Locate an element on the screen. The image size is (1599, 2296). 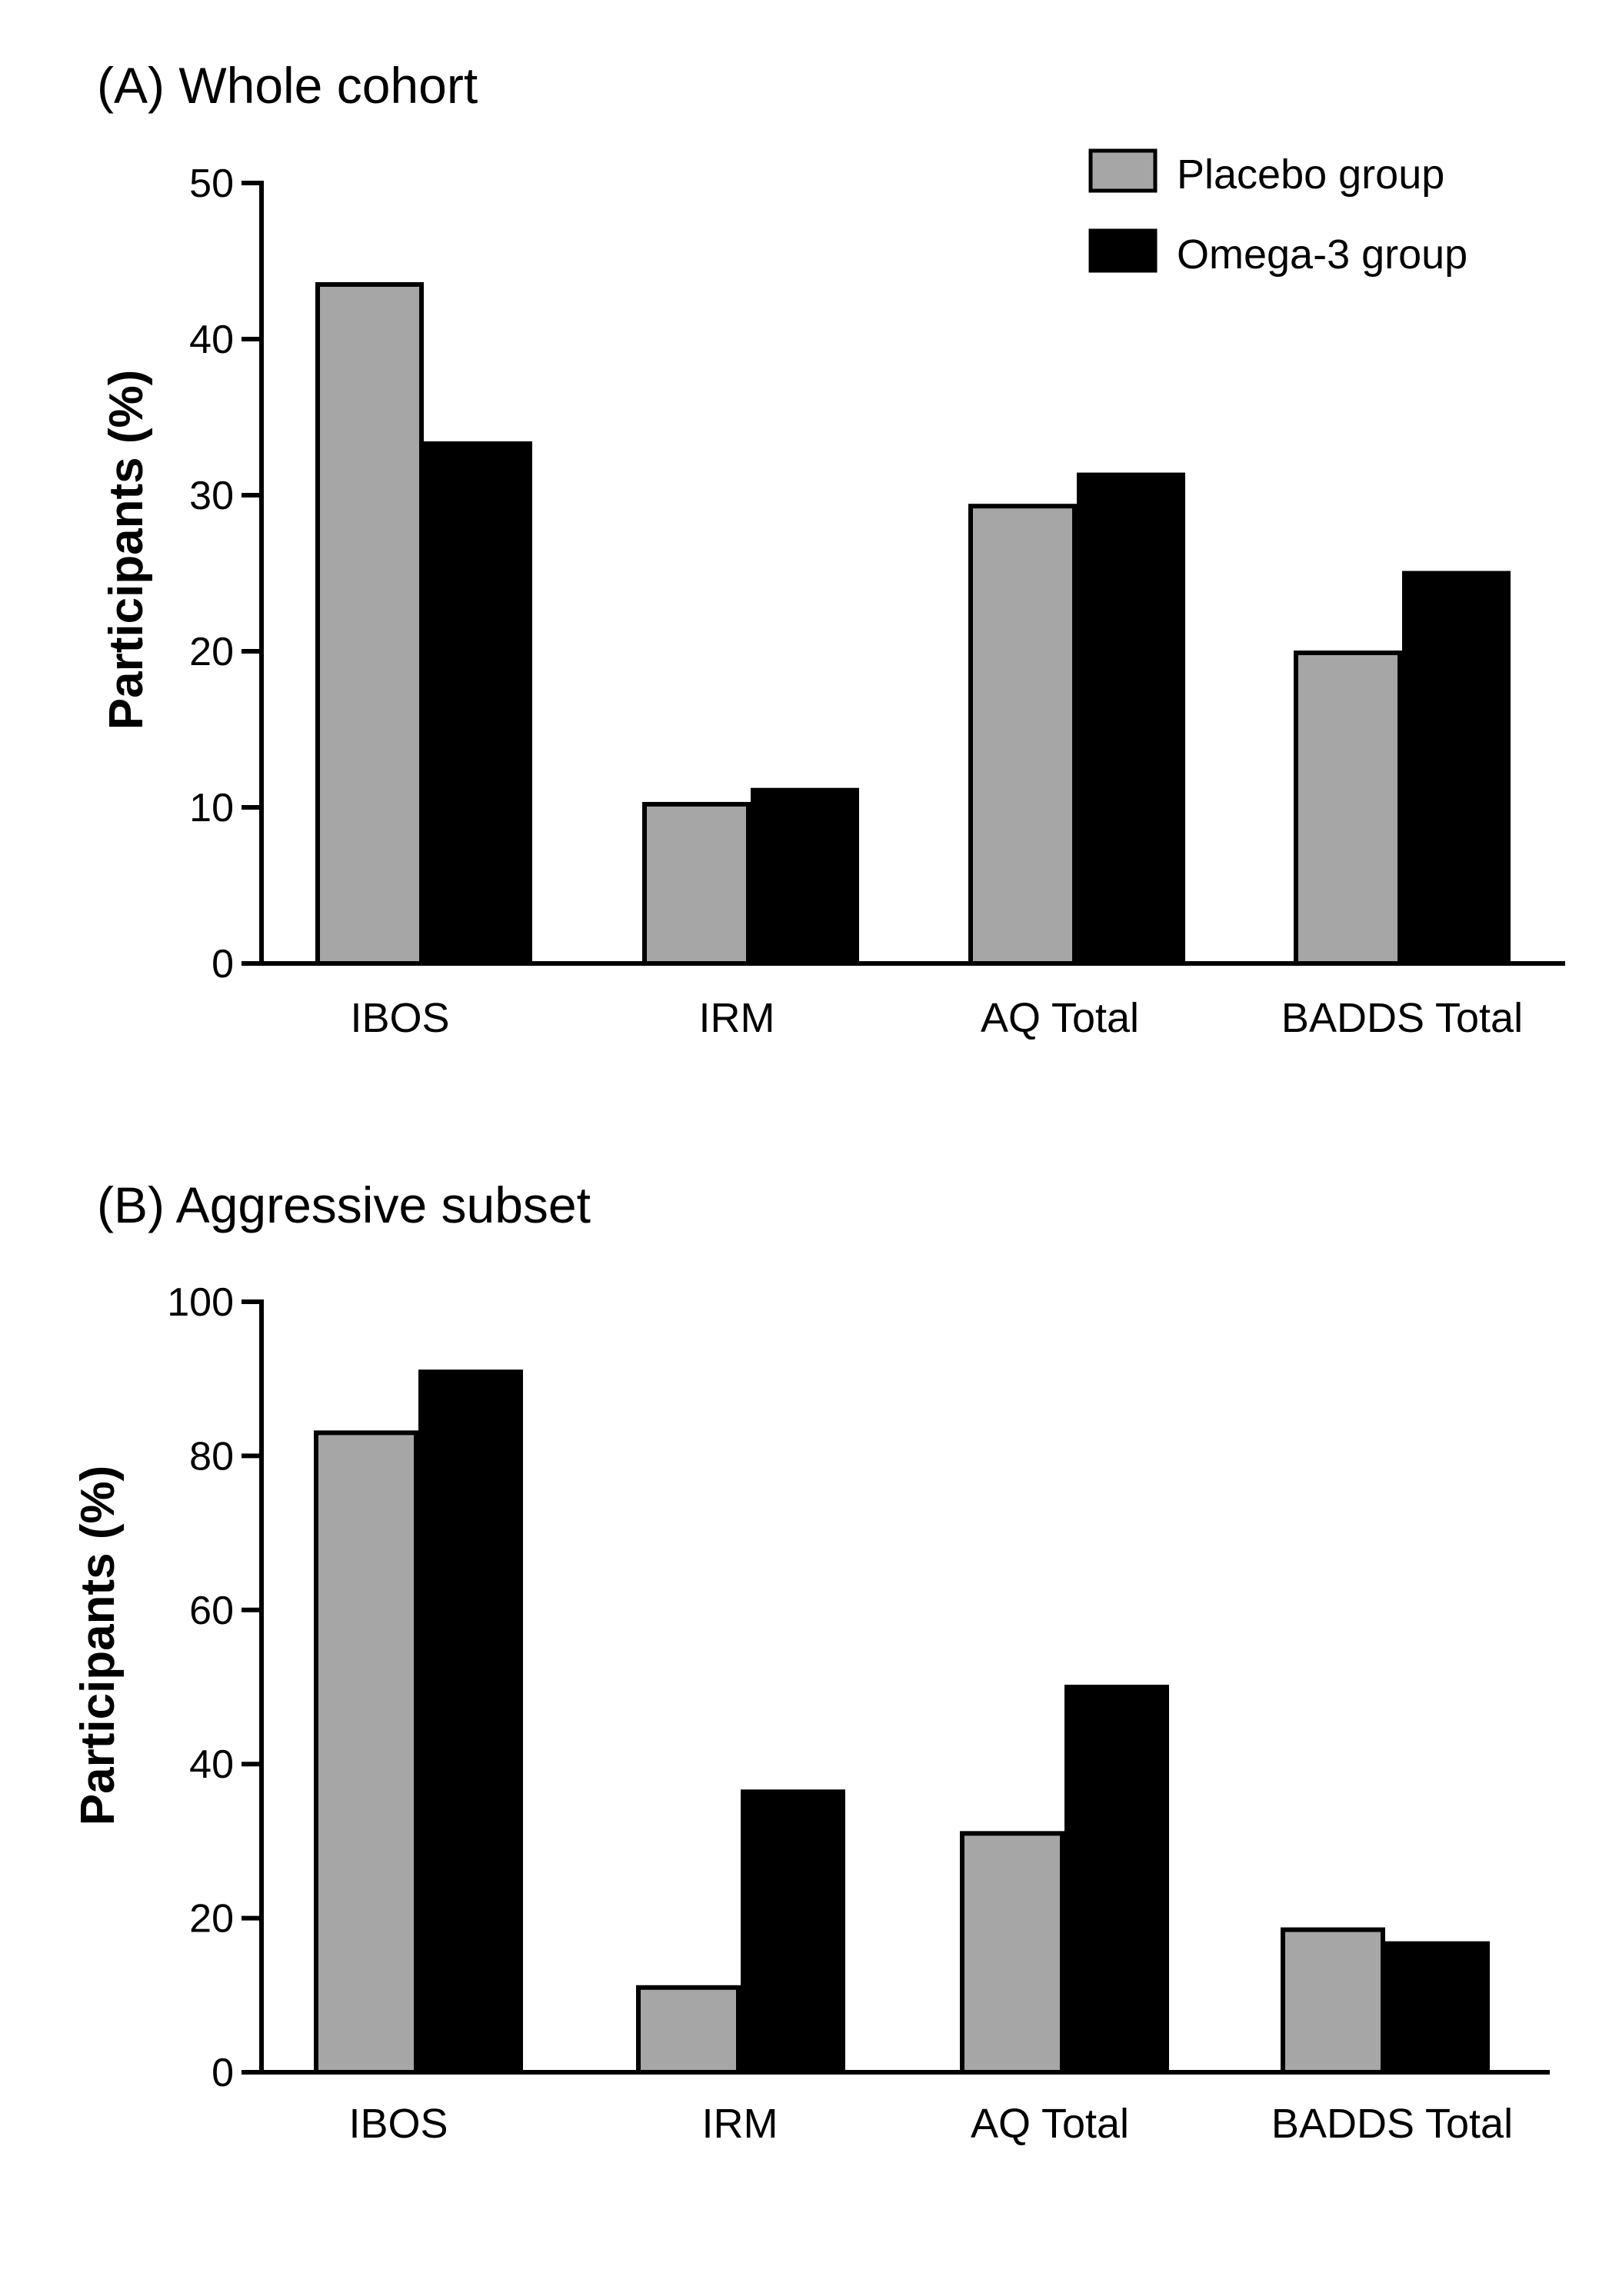
bar-a-ibos-omega3 is located at coordinates (478, 703).